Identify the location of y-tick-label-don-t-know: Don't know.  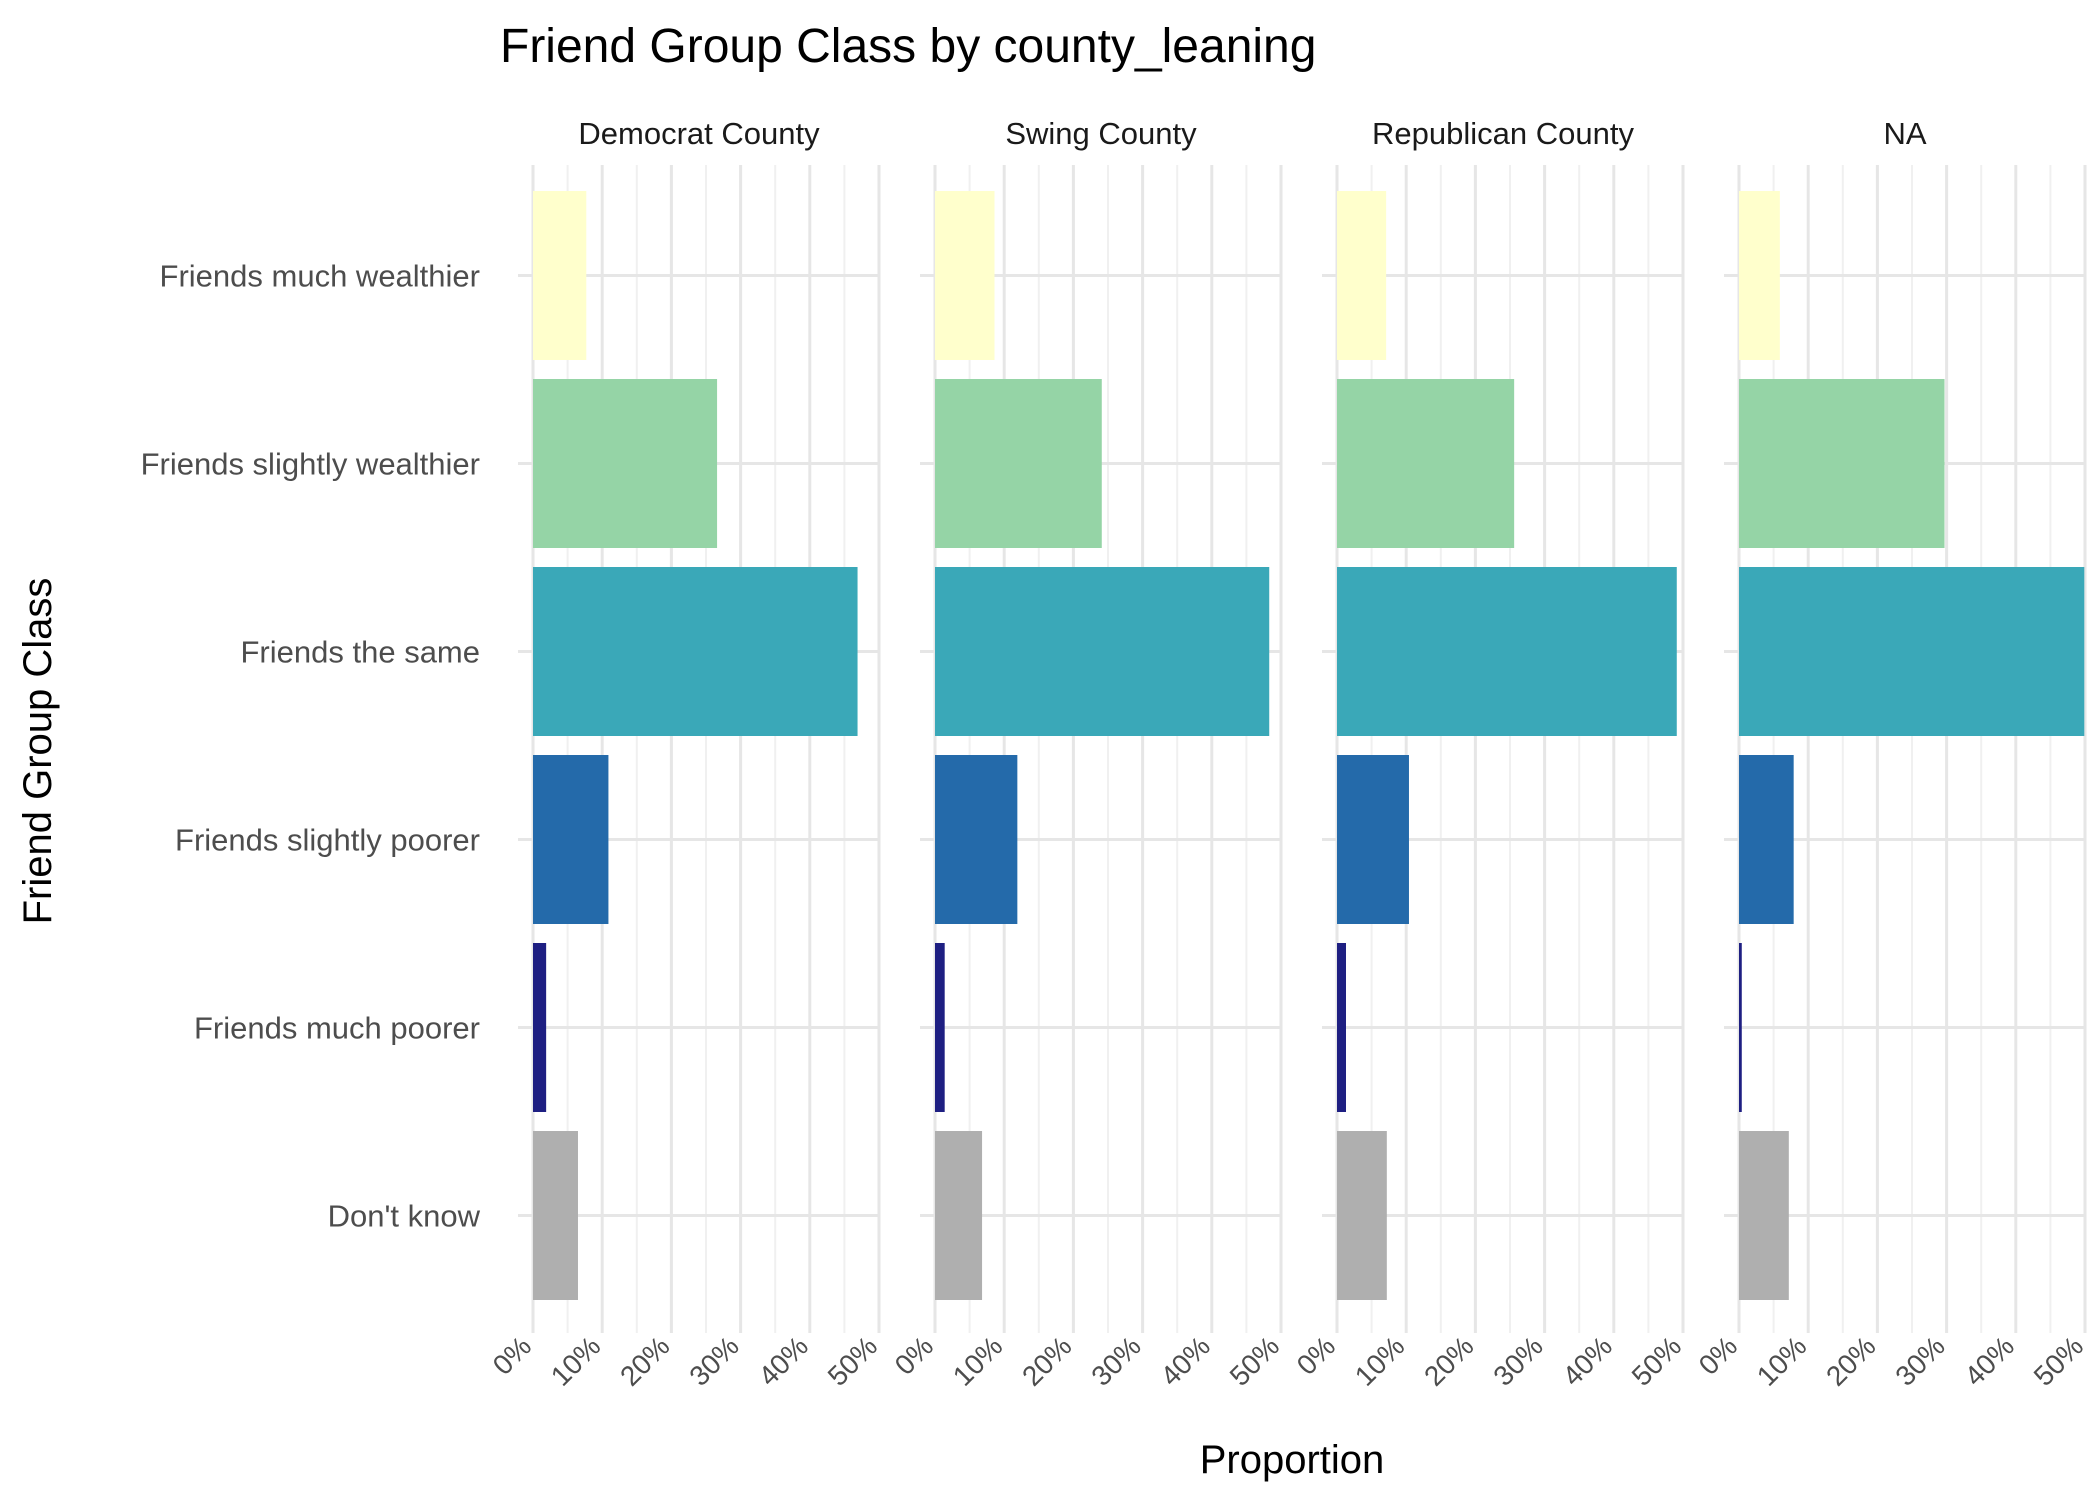
(404, 1216).